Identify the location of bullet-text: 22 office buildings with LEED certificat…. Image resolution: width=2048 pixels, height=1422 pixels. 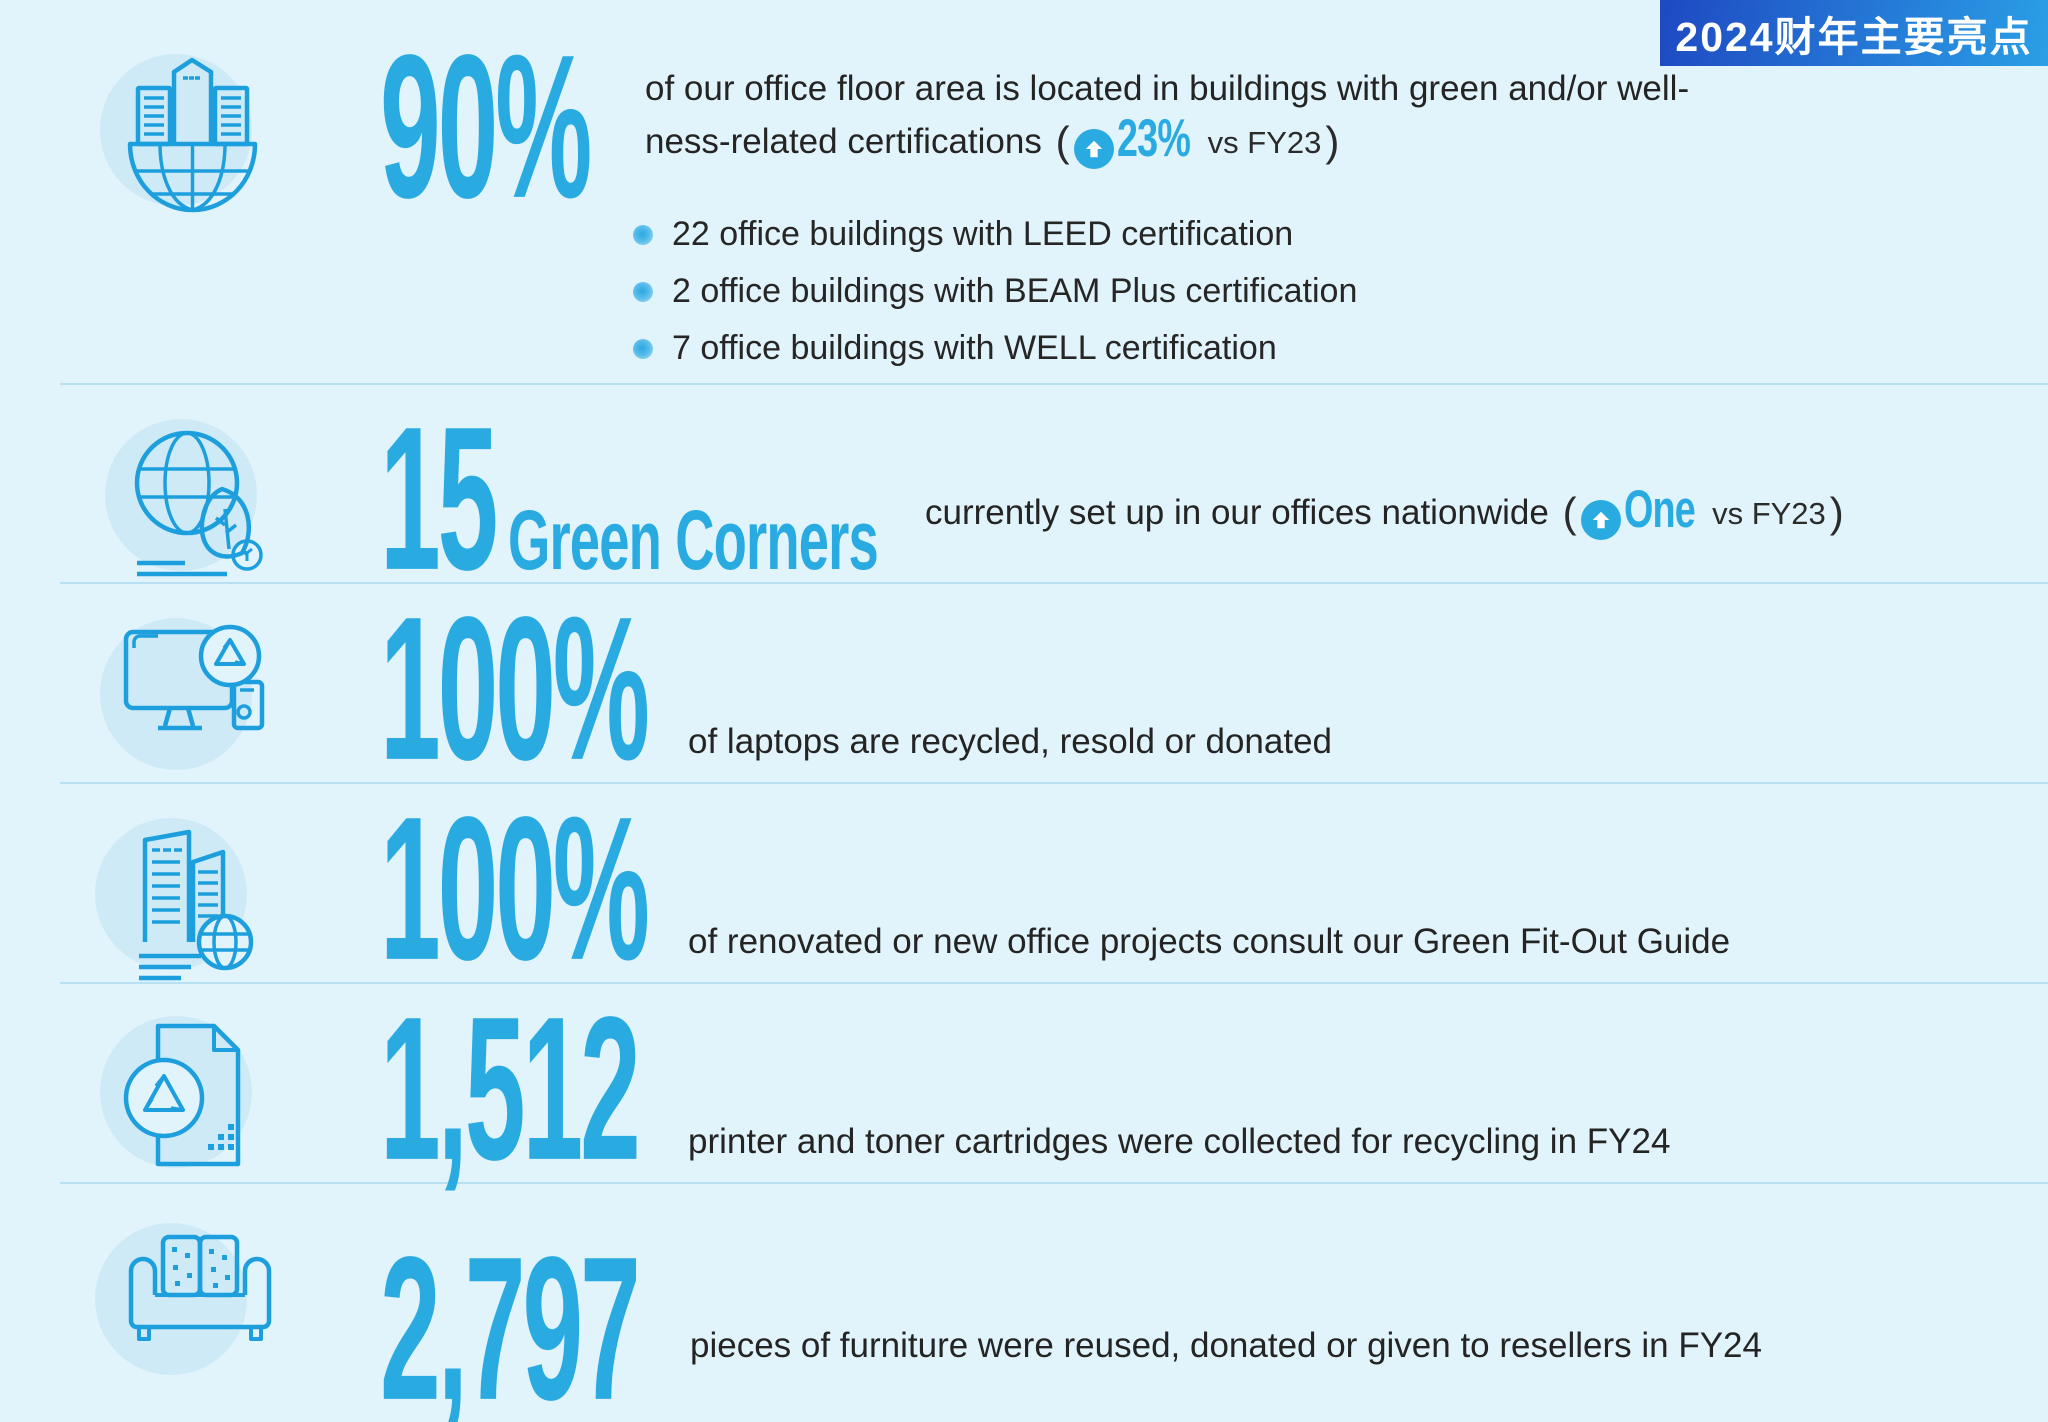
(983, 234).